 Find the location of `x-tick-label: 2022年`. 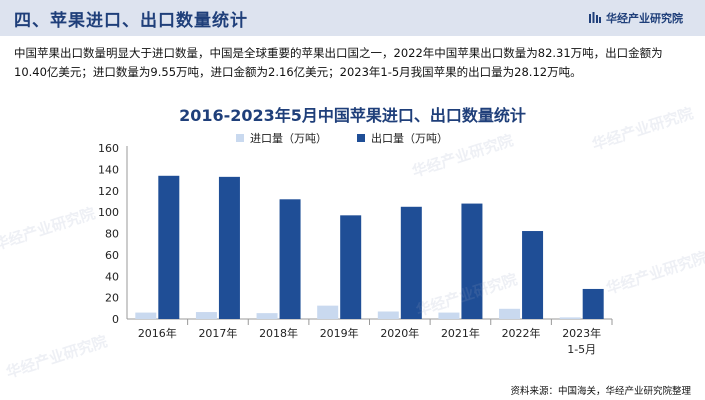

x-tick-label: 2022年 is located at coordinates (521, 333).